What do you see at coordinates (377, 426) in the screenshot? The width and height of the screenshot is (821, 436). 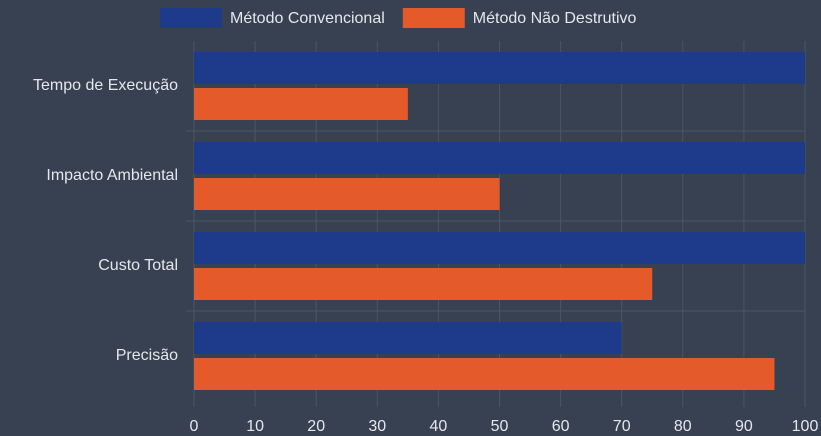 I see `x-tick-label: 30` at bounding box center [377, 426].